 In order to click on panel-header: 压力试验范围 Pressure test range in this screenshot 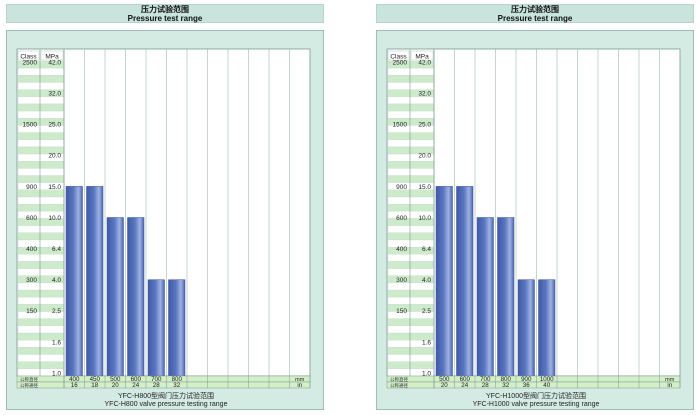, I will do `click(535, 13)`.